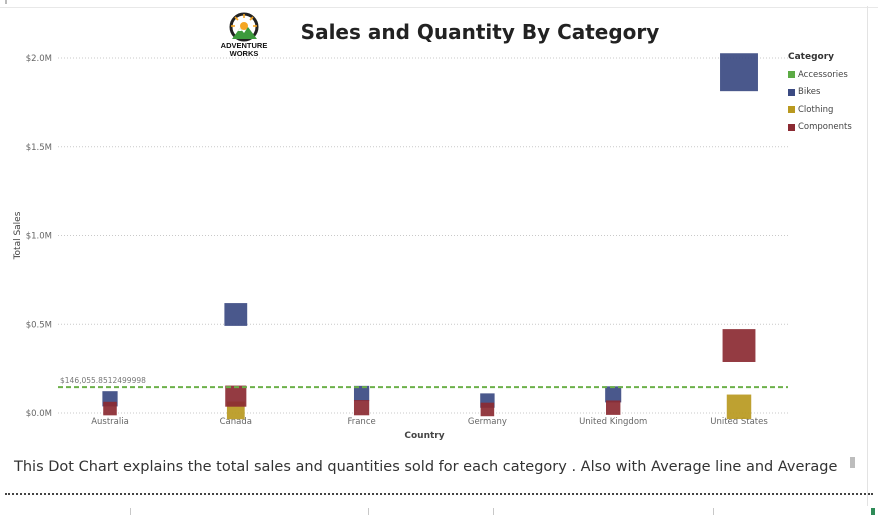 This screenshot has height=515, width=878. What do you see at coordinates (6, 2) in the screenshot?
I see `corner-mark` at bounding box center [6, 2].